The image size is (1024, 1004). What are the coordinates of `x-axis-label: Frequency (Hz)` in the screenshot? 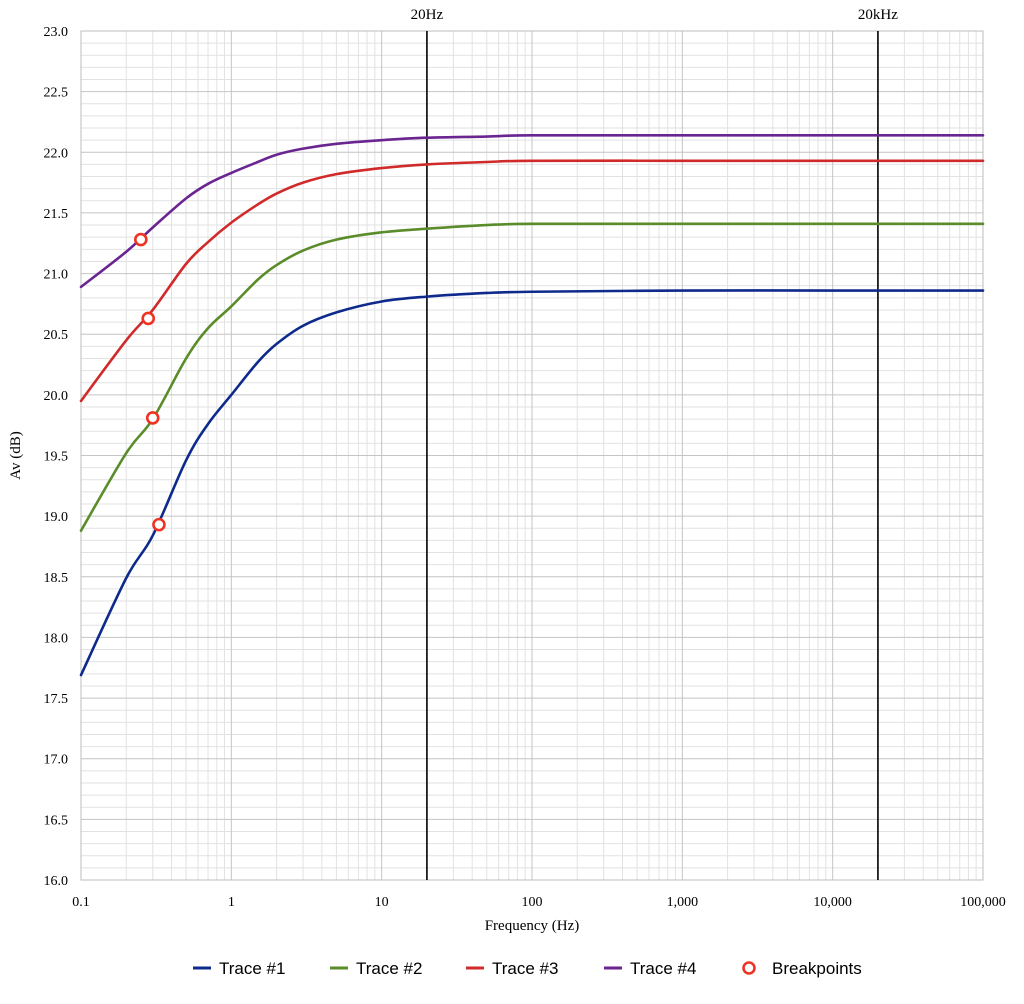 It's located at (532, 926).